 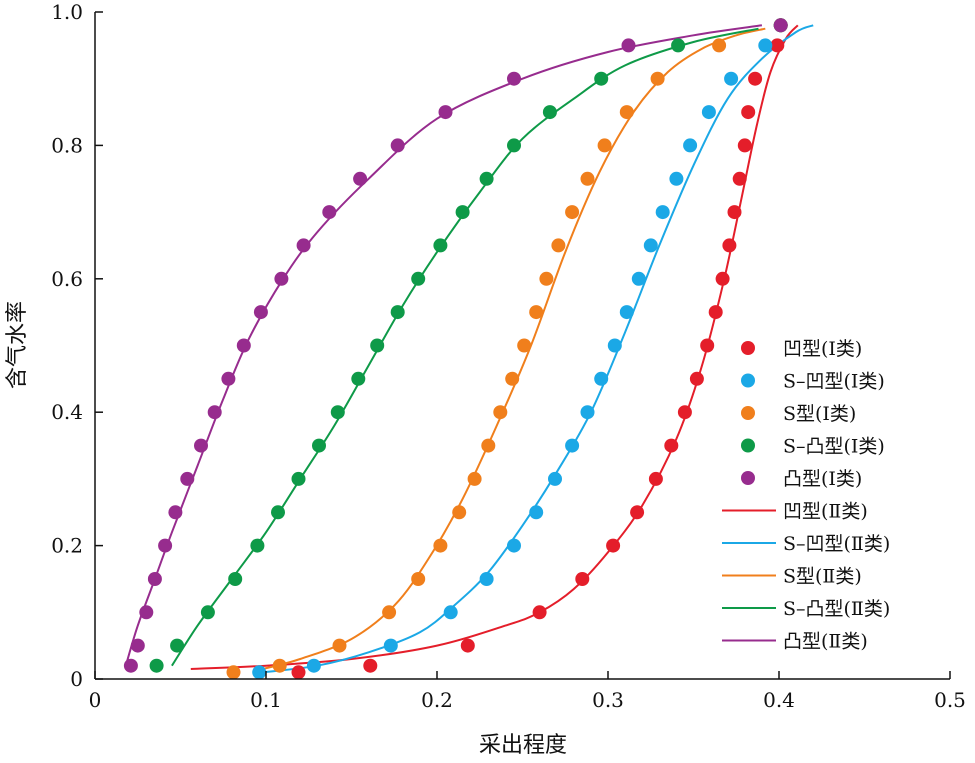 What do you see at coordinates (67, 546) in the screenshot?
I see `y-tick-label: 0.2` at bounding box center [67, 546].